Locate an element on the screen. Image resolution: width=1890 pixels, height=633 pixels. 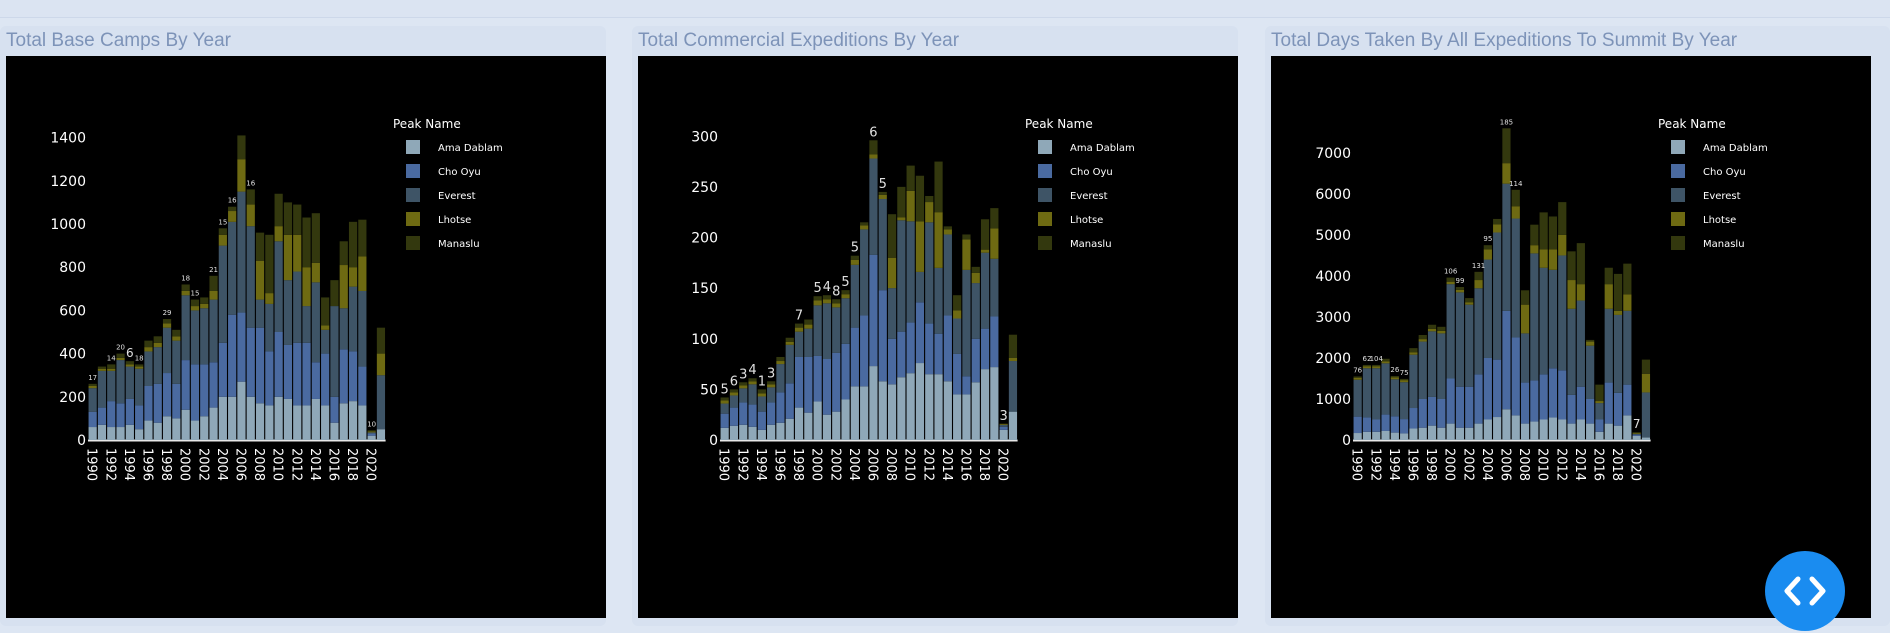
legend-label: Cho Oyu is located at coordinates (459, 172).